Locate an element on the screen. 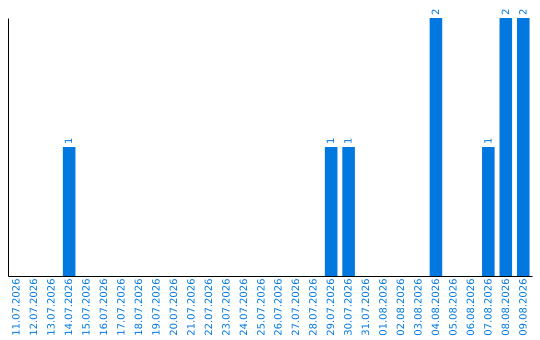 Image resolution: width=540 pixels, height=340 pixels. x-tick-label: 22.07.2026 is located at coordinates (209, 307).